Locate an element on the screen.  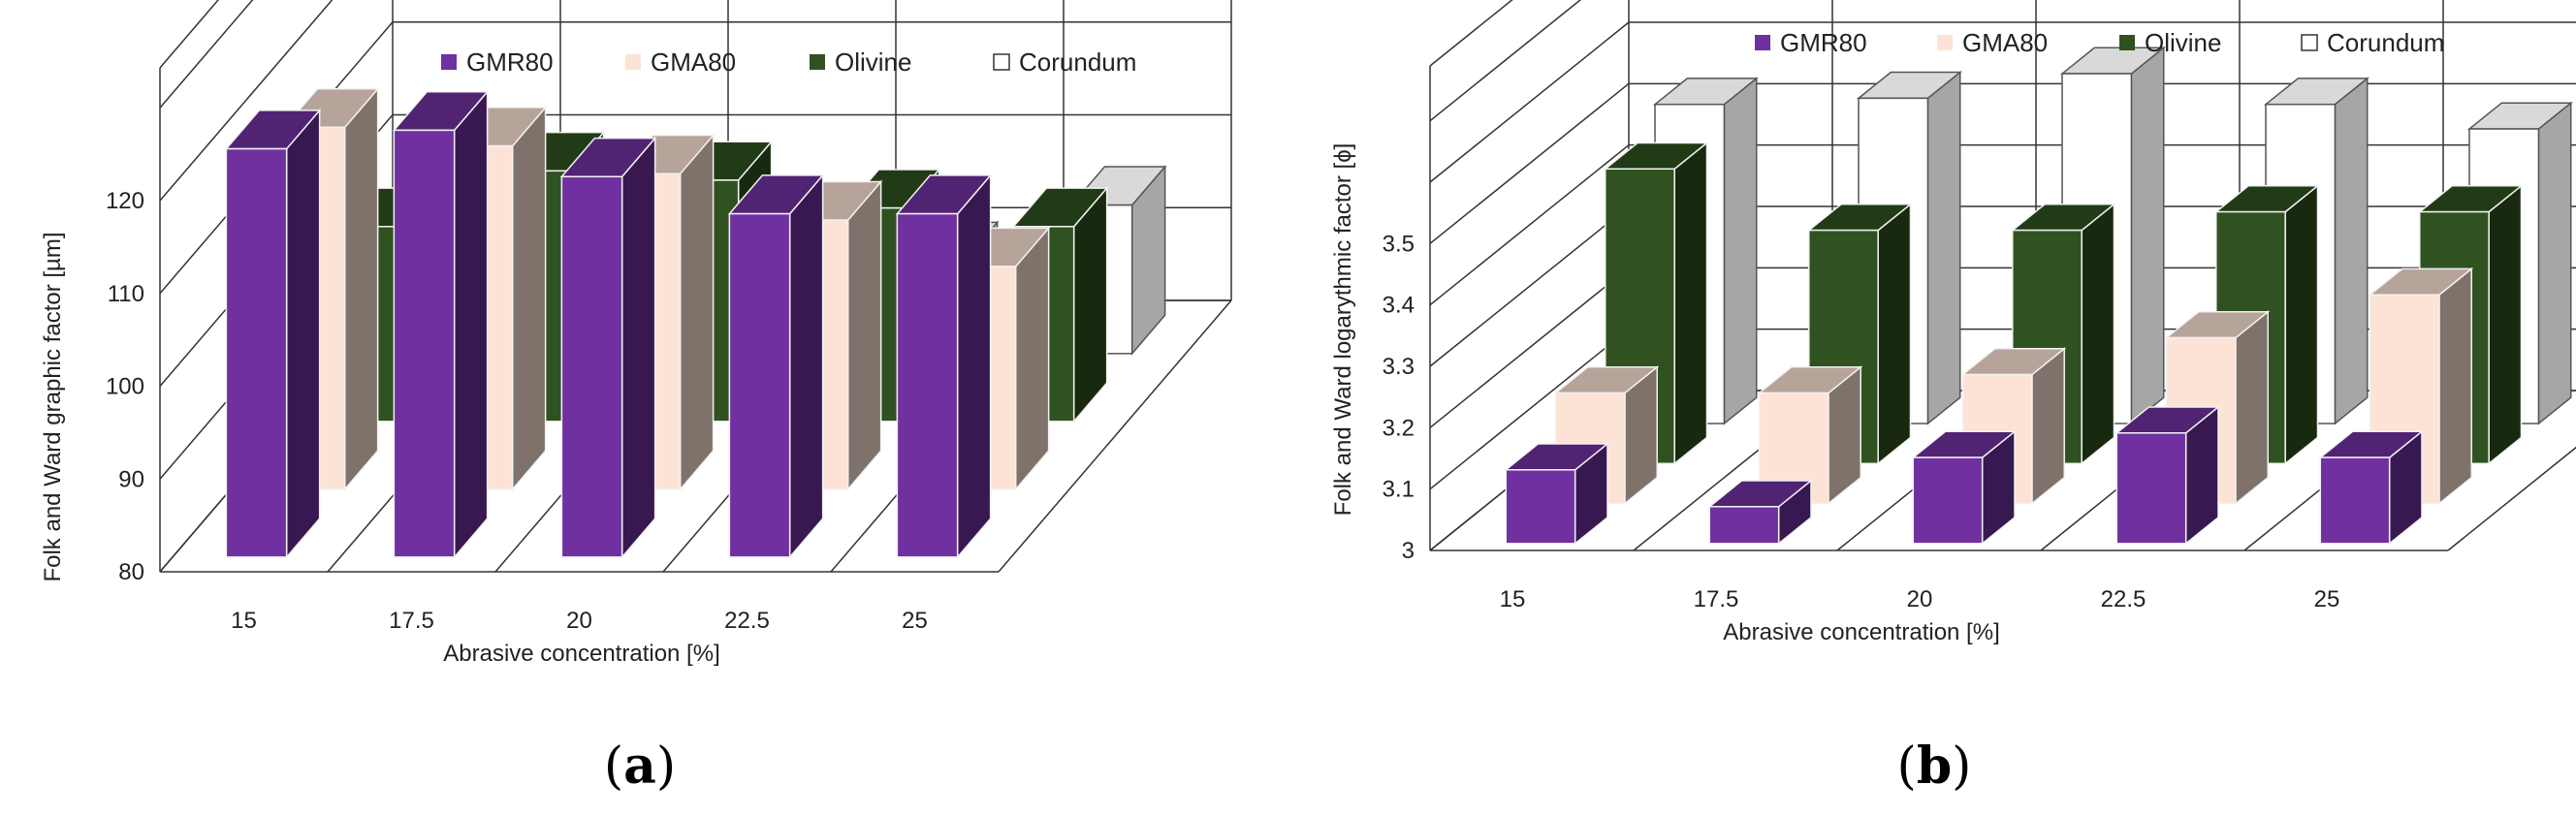
y-axis-title: Folk and Ward graphic factor [µm] is located at coordinates (53, 407).